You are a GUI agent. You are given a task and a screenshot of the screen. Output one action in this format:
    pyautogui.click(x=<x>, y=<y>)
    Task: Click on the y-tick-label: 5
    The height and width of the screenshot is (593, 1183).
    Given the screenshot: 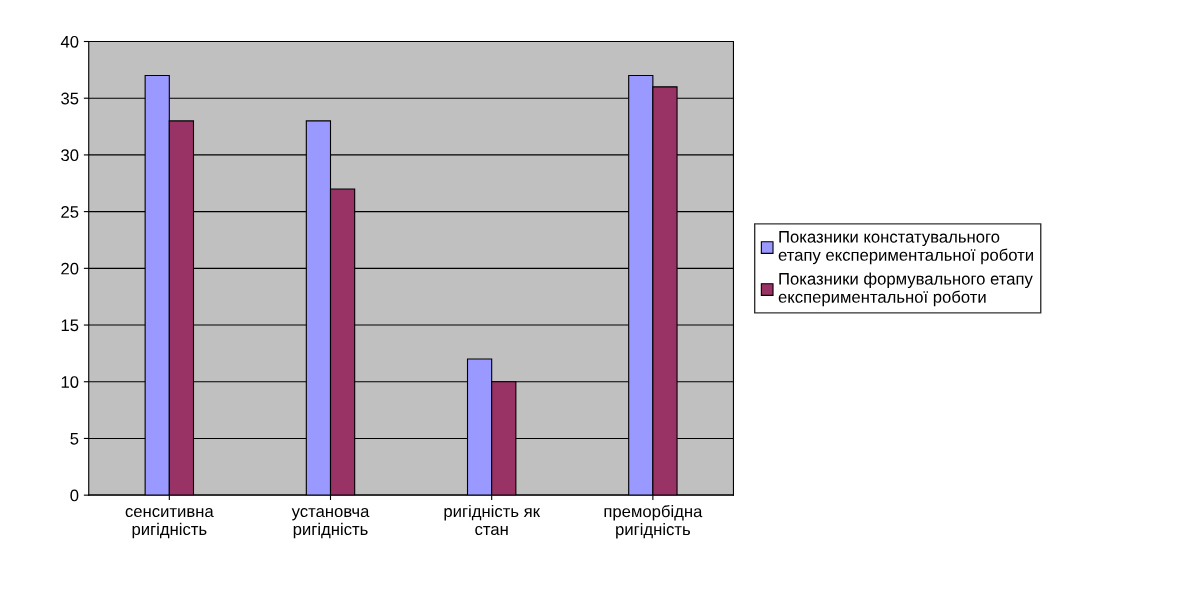 What is the action you would take?
    pyautogui.click(x=74, y=439)
    